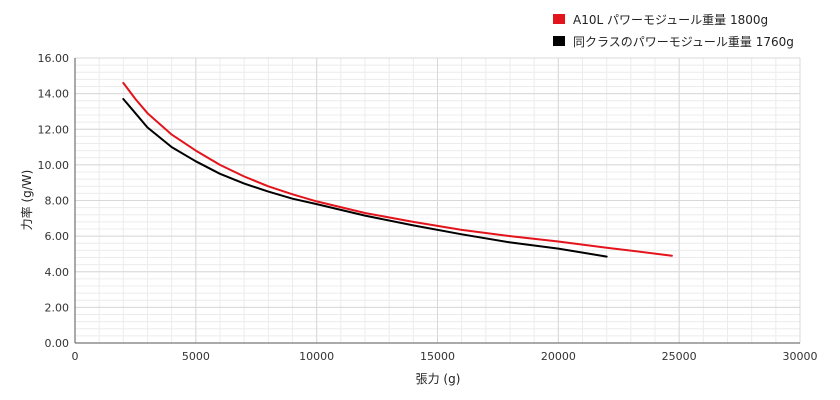  Describe the element at coordinates (54, 58) in the screenshot. I see `y-tick-label: 16.00` at that location.